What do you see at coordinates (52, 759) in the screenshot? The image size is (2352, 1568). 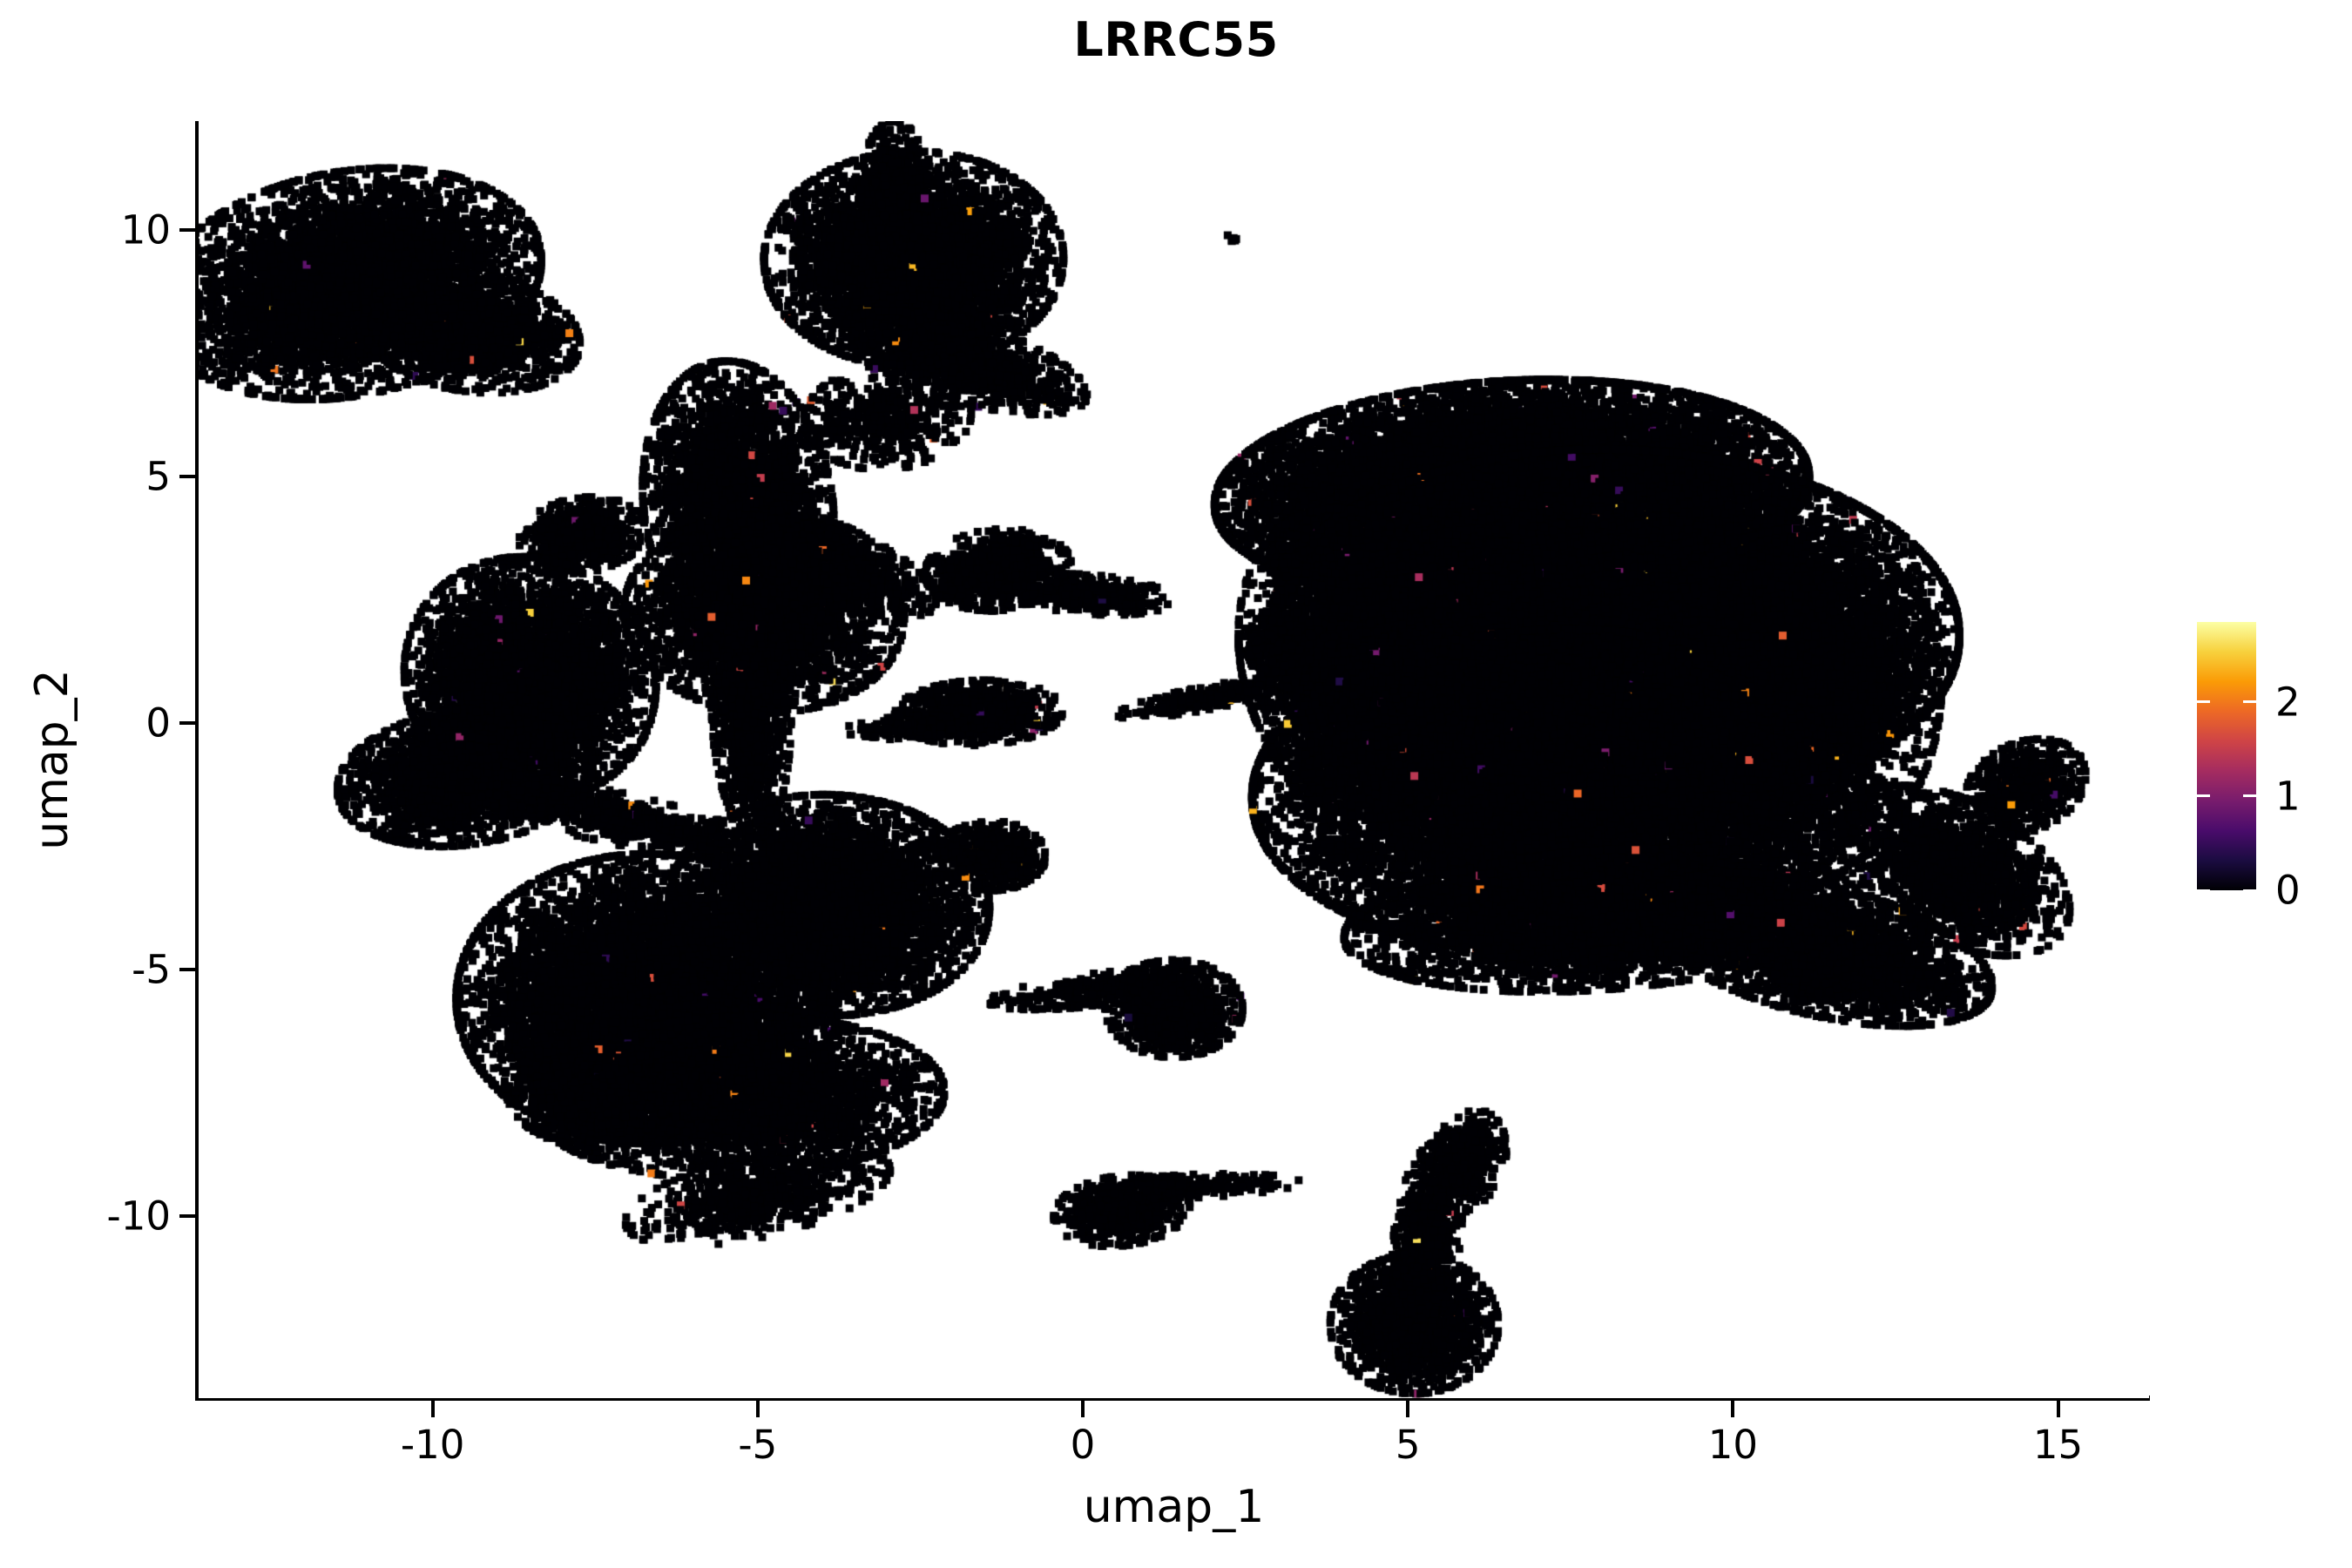 I see `y-axis-label: umap_2` at bounding box center [52, 759].